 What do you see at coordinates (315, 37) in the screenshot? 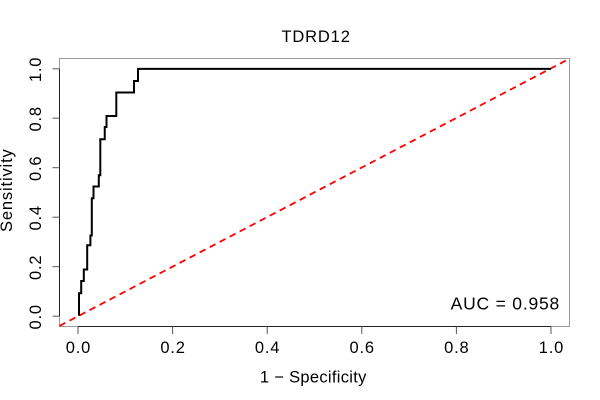
I see `svg-text: TDRD12` at bounding box center [315, 37].